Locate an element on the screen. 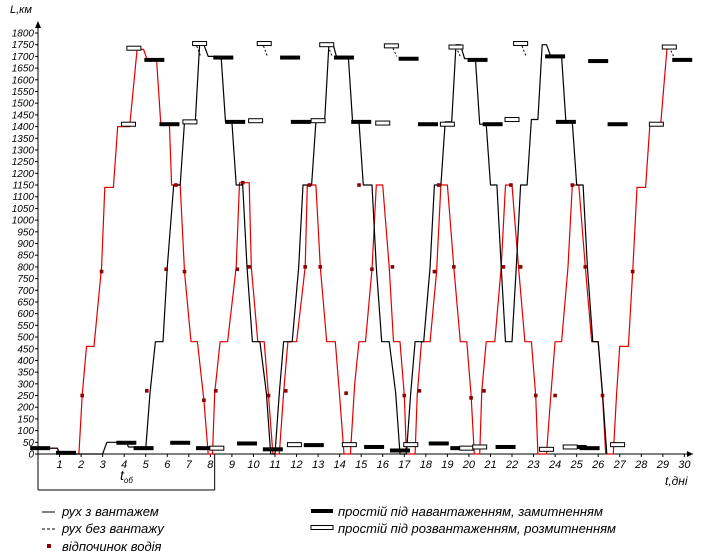 This screenshot has width=702, height=559. x-tick-label: 7 is located at coordinates (189, 465).